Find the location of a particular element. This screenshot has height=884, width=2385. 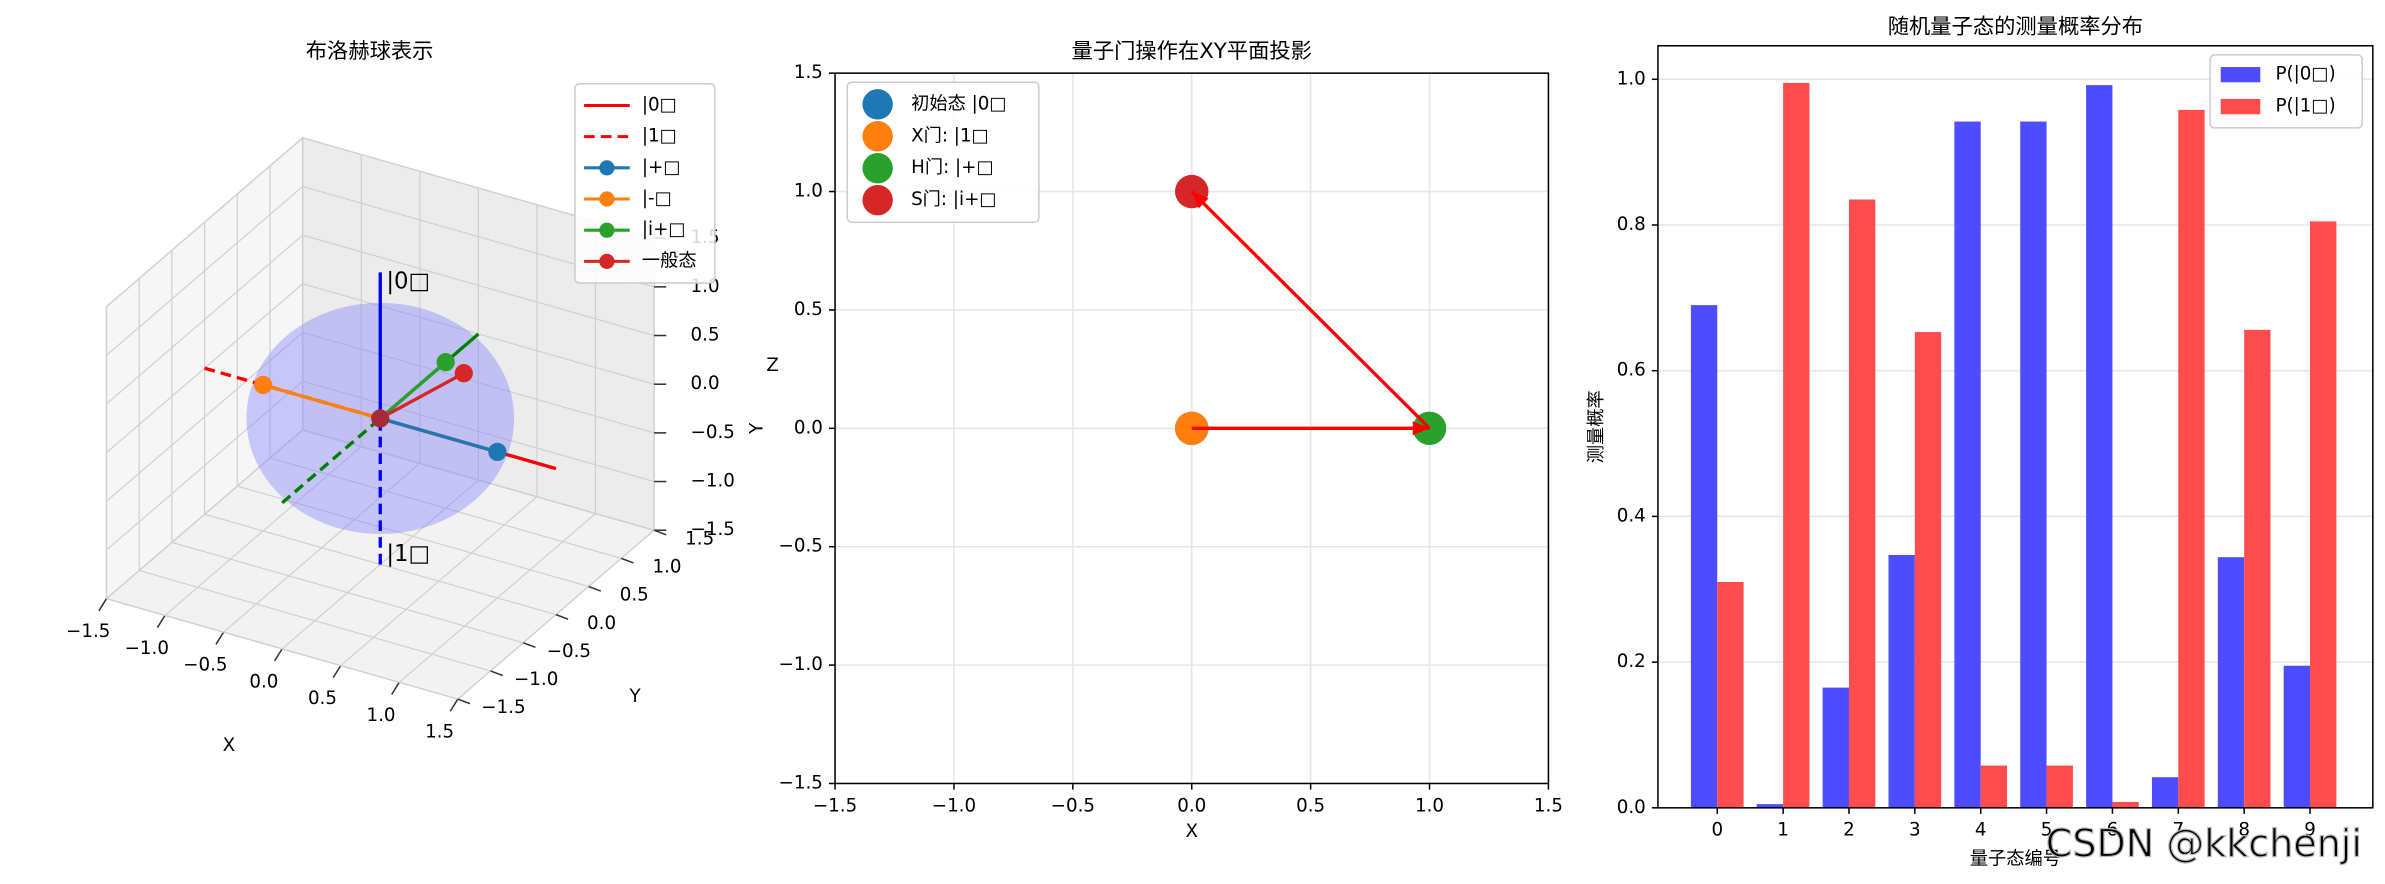

x-tick-label: −1.0 is located at coordinates (954, 805).